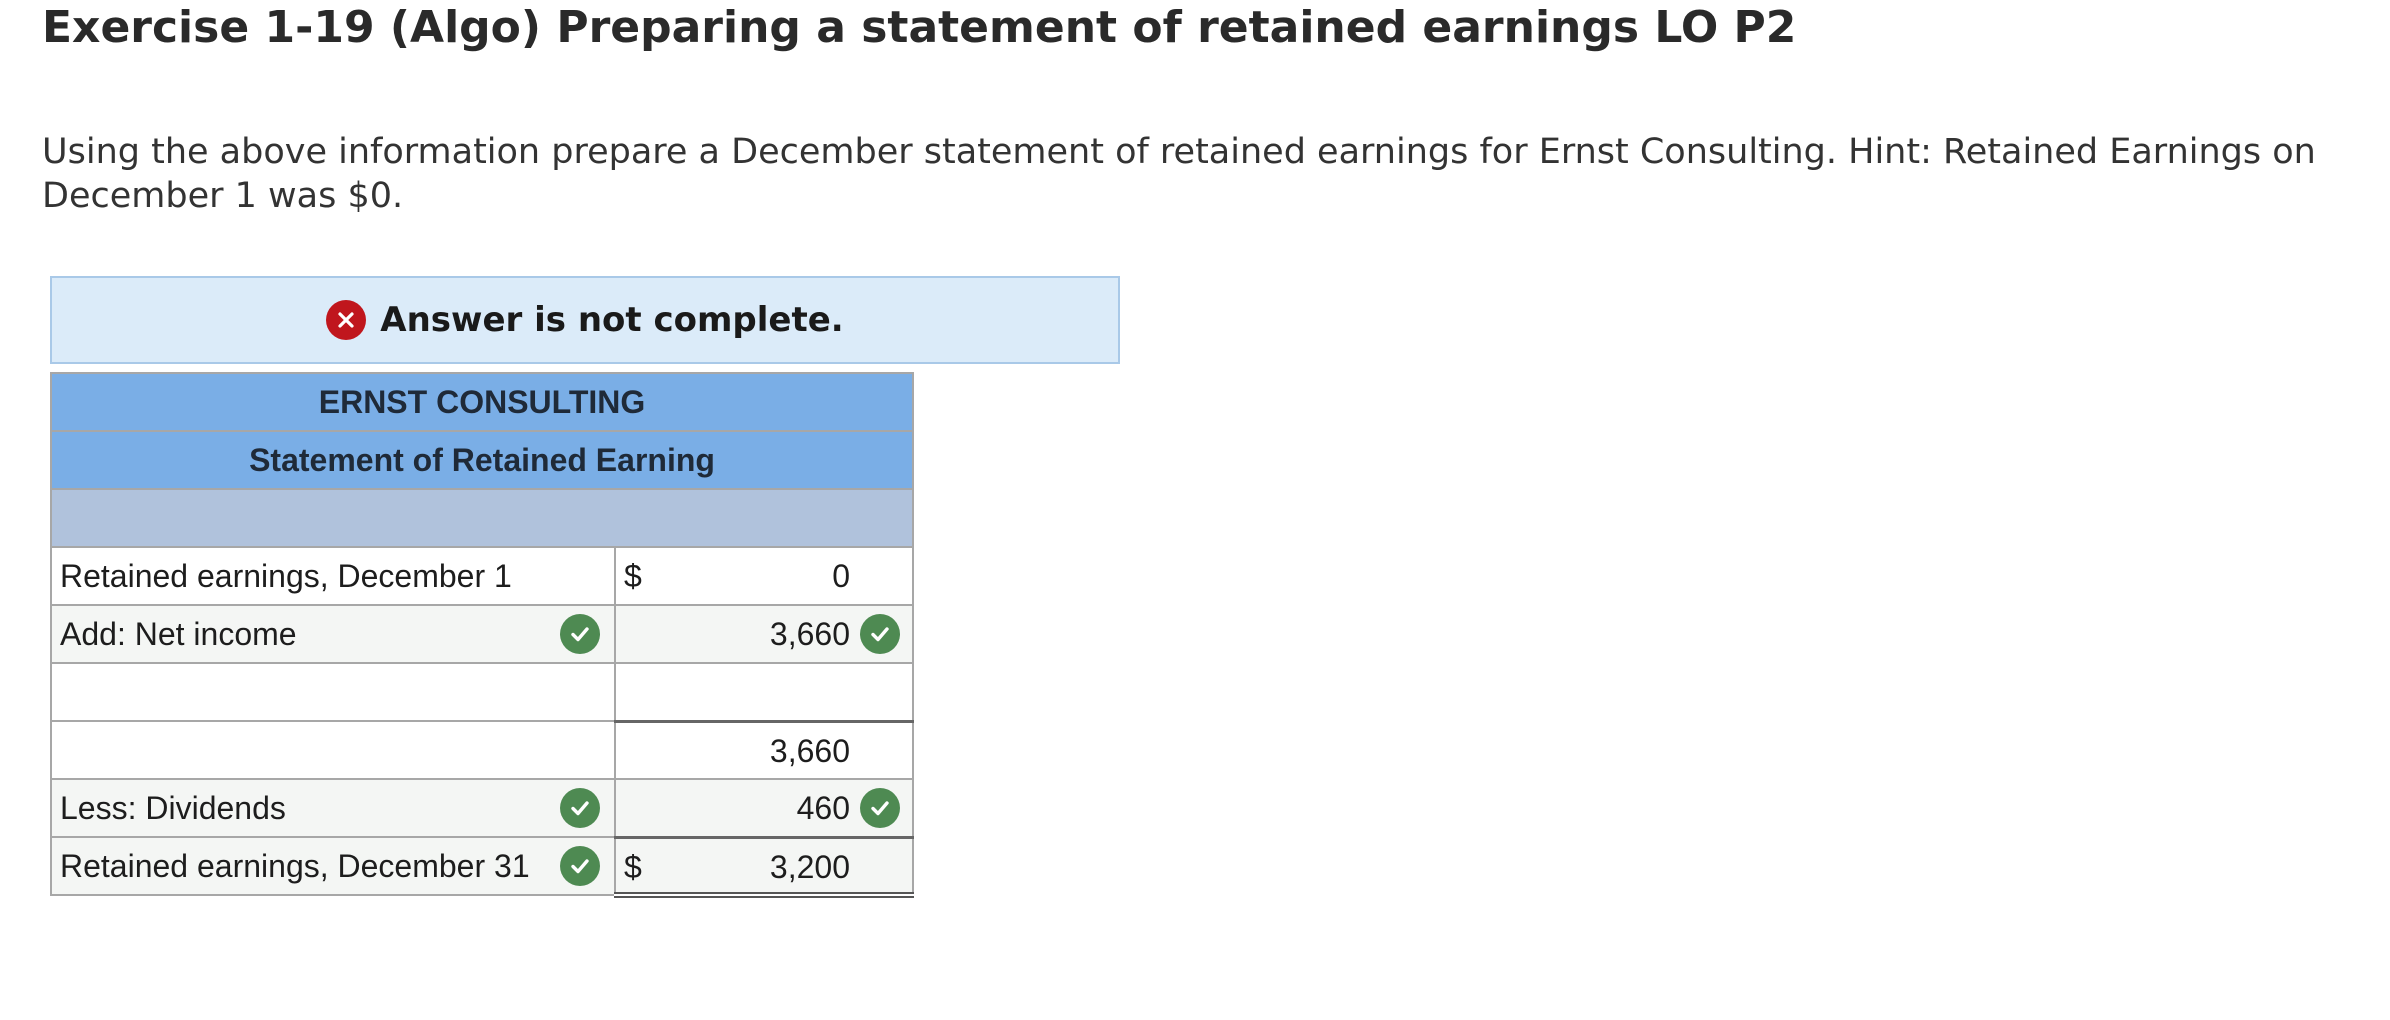 This screenshot has width=2390, height=1020. What do you see at coordinates (333, 808) in the screenshot?
I see `row-label-cell: Less: Dividends` at bounding box center [333, 808].